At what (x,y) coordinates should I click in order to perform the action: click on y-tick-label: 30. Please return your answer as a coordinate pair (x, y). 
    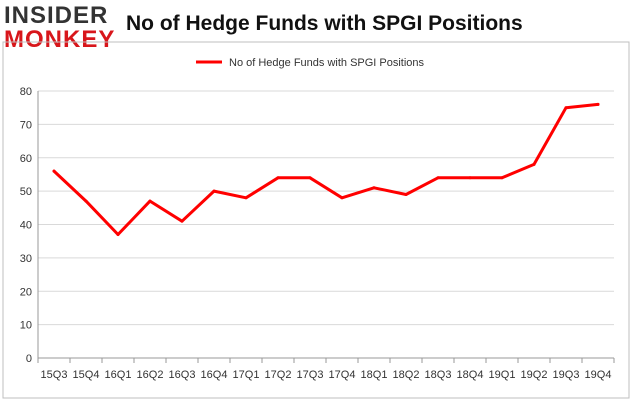
    Looking at the image, I should click on (26, 259).